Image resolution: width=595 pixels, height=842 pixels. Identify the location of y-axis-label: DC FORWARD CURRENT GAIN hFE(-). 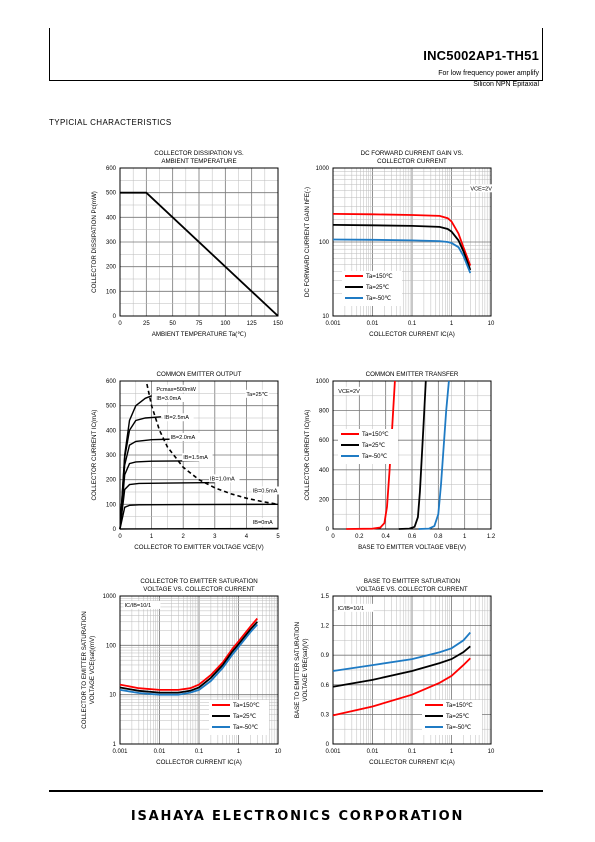
(307, 242).